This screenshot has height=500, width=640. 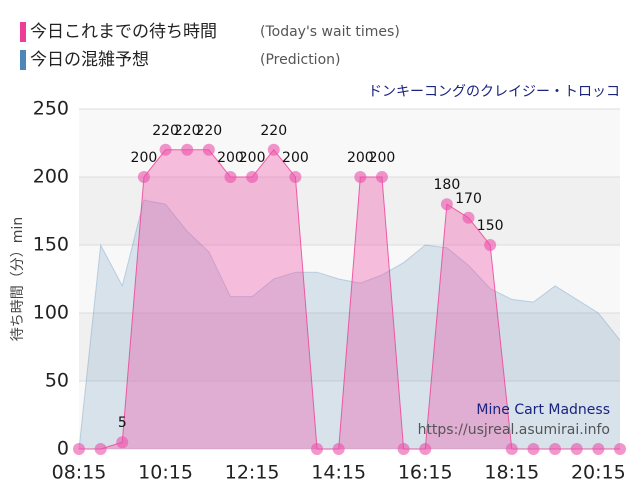 I want to click on x-tick-label: 10:15, so click(x=165, y=473).